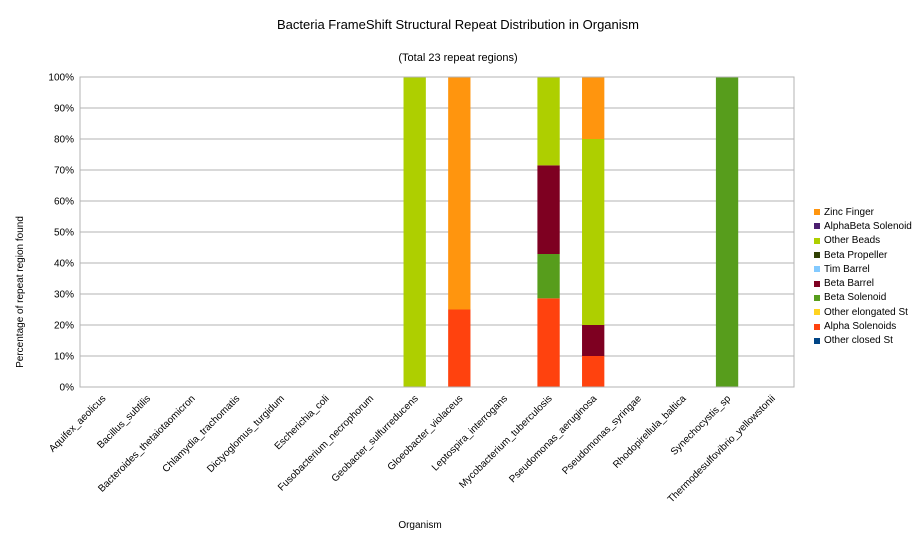 Image resolution: width=917 pixels, height=545 pixels. I want to click on legend-item: Beta Barrel, so click(863, 283).